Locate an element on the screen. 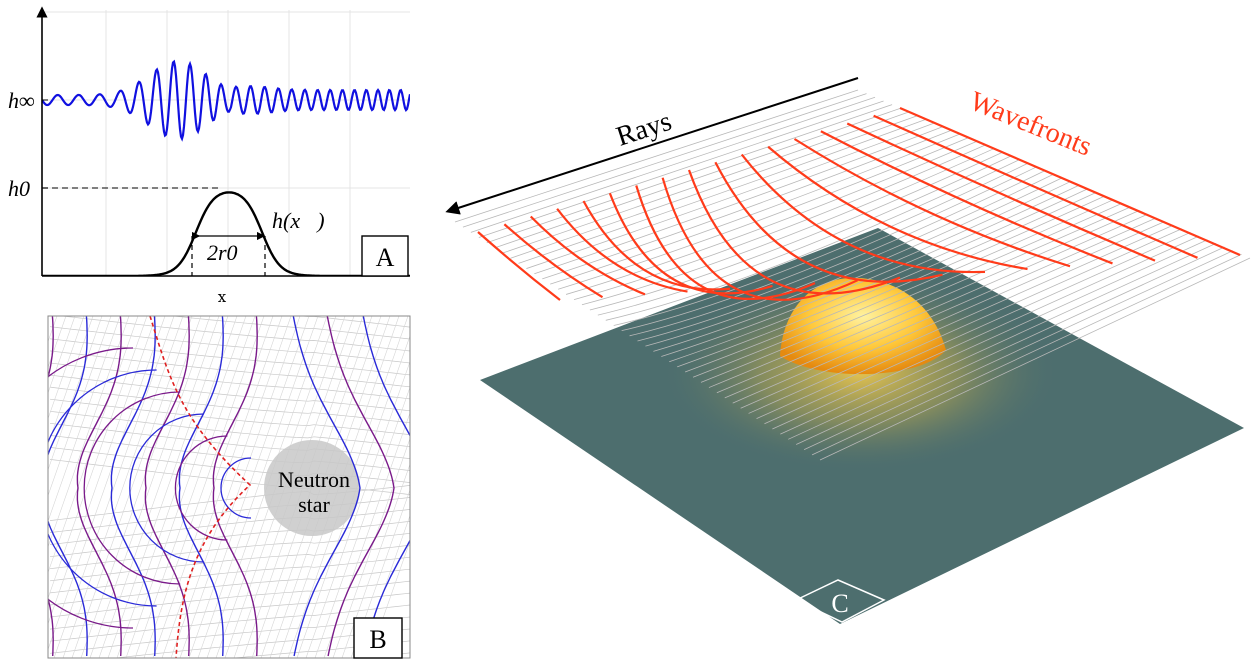 The height and width of the screenshot is (662, 1253). width-label: 2r0 is located at coordinates (222, 252).